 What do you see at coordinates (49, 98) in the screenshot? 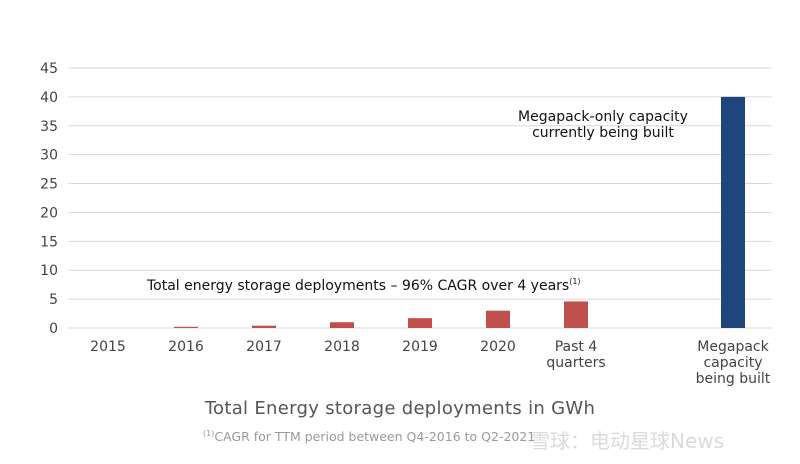
I see `y-tick-label: 40` at bounding box center [49, 98].